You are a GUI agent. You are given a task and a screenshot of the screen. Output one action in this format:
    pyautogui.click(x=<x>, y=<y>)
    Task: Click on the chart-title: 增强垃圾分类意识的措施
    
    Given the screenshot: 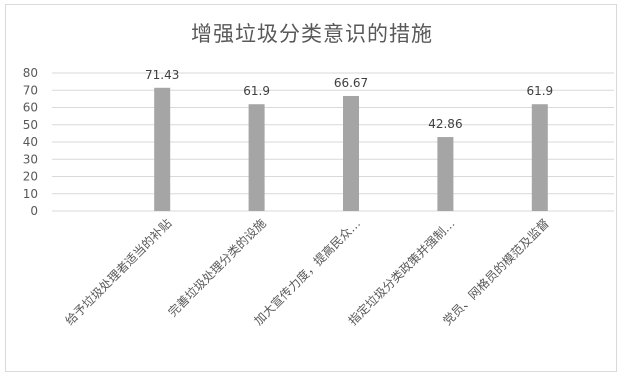 What is the action you would take?
    pyautogui.click(x=312, y=34)
    